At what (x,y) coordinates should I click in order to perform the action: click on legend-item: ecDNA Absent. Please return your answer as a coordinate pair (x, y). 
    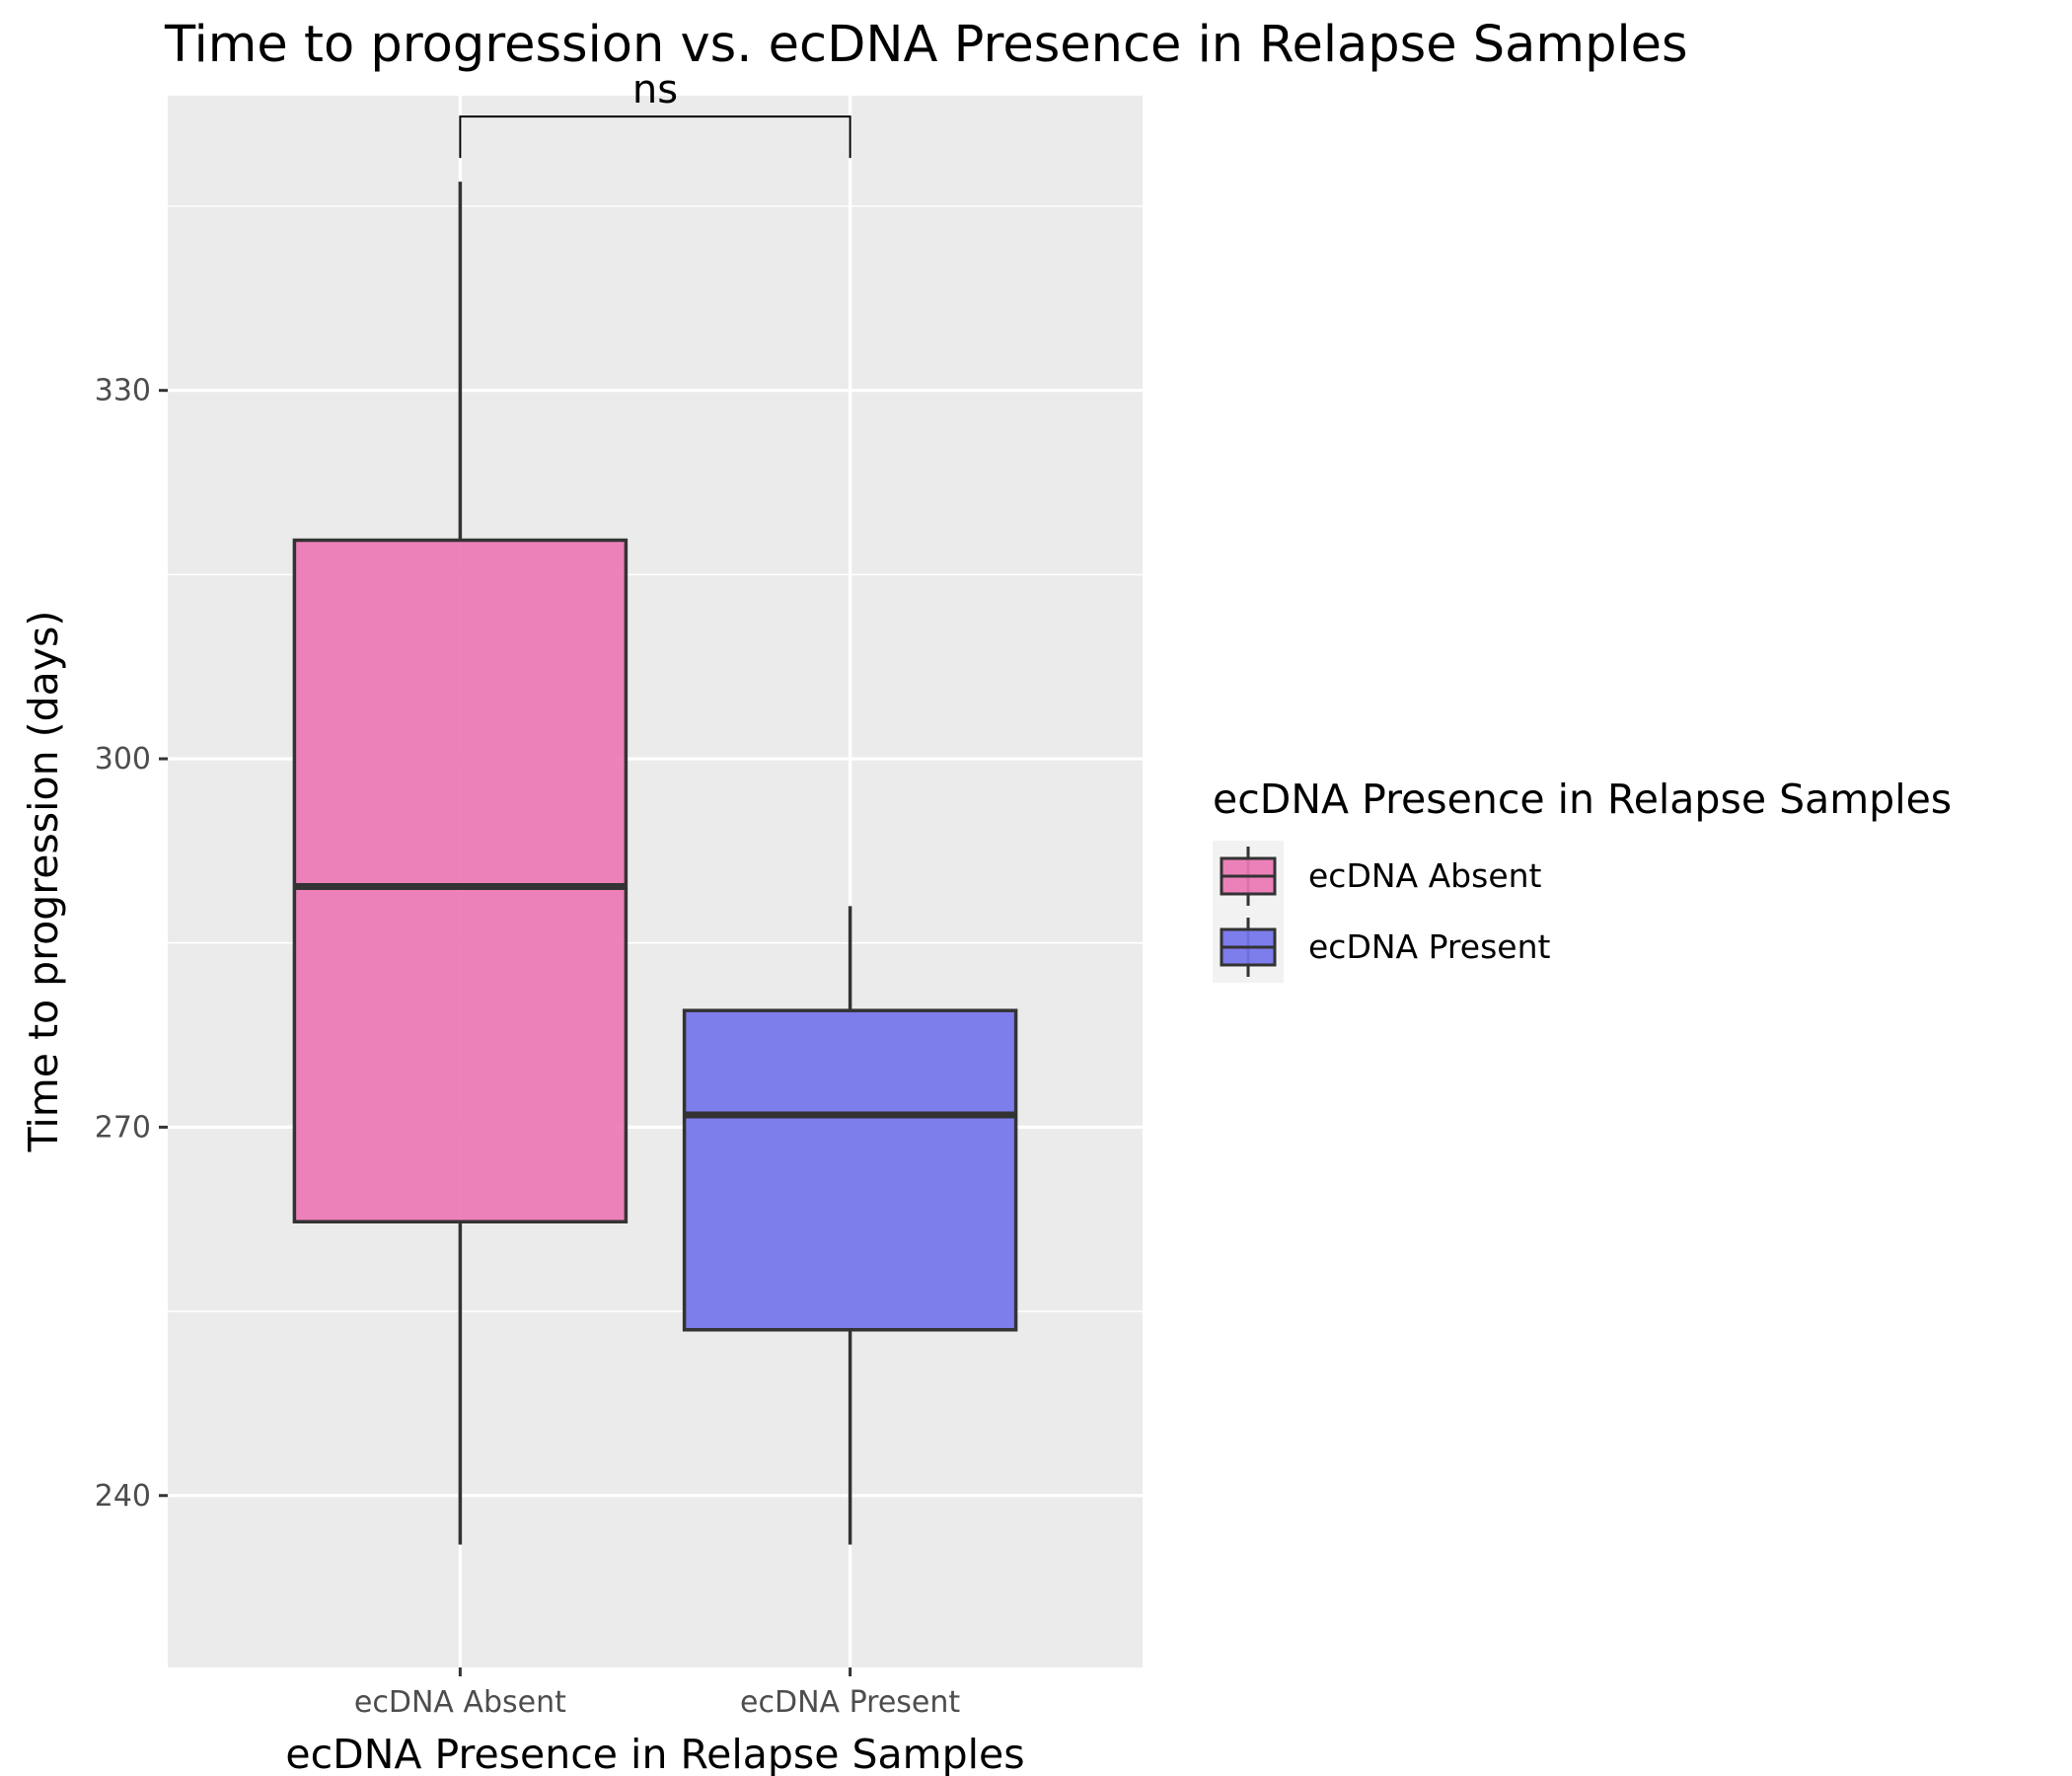
    Looking at the image, I should click on (1381, 877).